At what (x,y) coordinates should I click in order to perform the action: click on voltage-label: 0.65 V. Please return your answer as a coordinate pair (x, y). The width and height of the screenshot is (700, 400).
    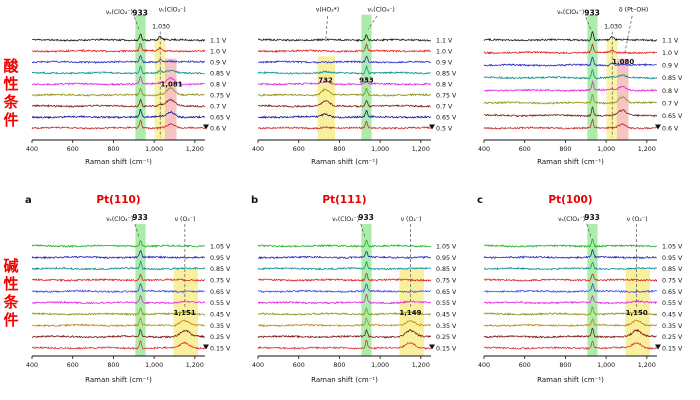
    Looking at the image, I should click on (446, 292).